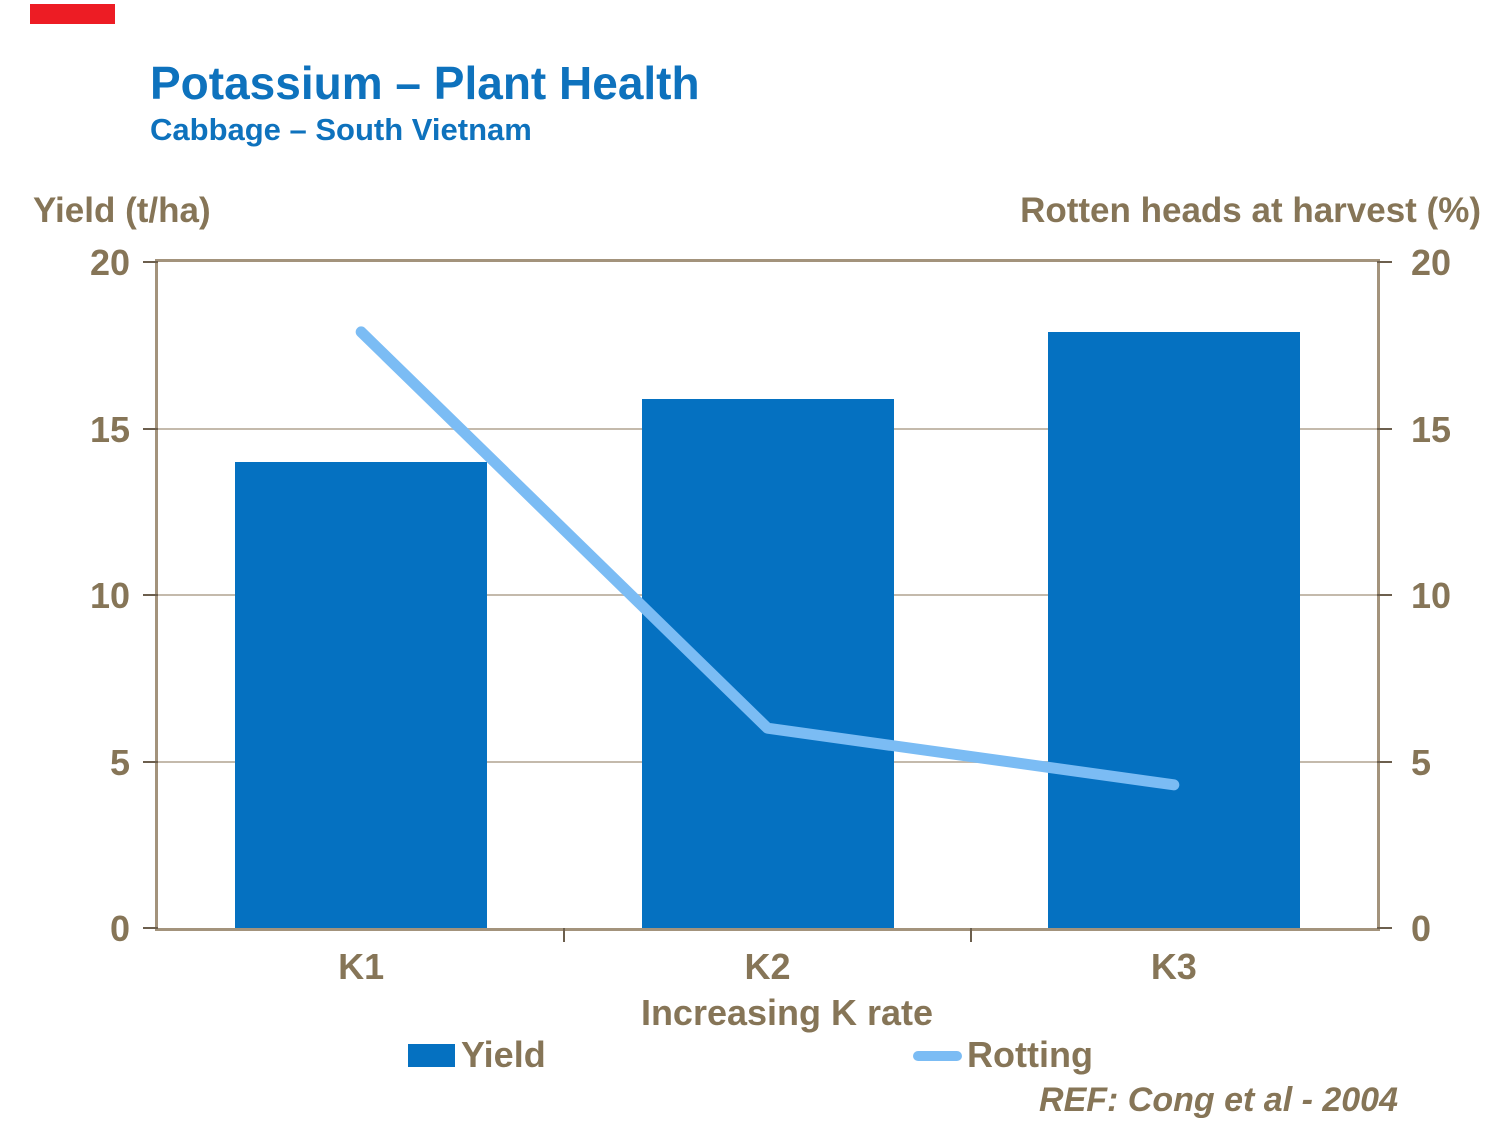 The height and width of the screenshot is (1125, 1501). I want to click on y-tick-label-right-0: 0, so click(1421, 928).